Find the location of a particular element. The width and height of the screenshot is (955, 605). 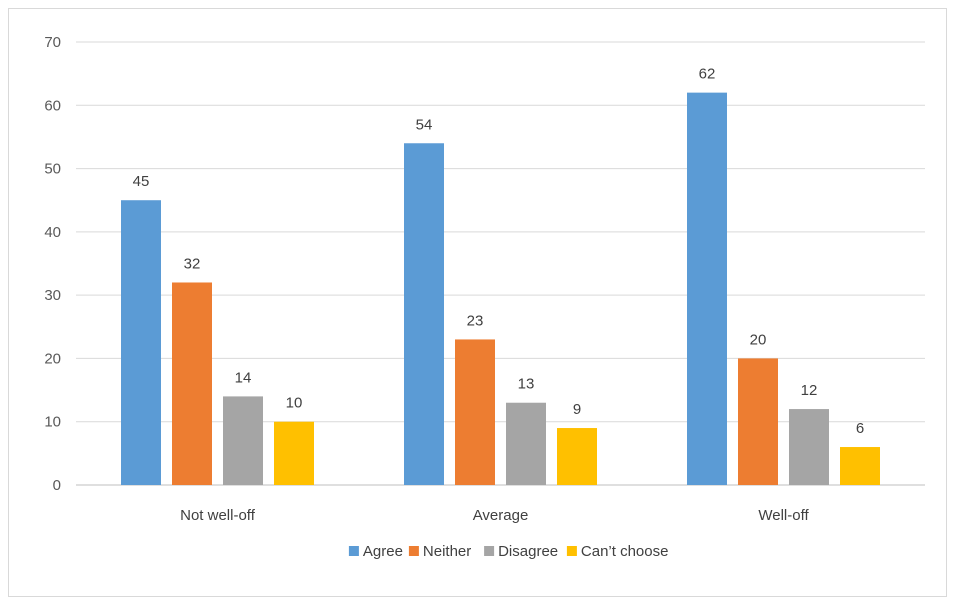

x-tick-label: Not well-off is located at coordinates (218, 515).